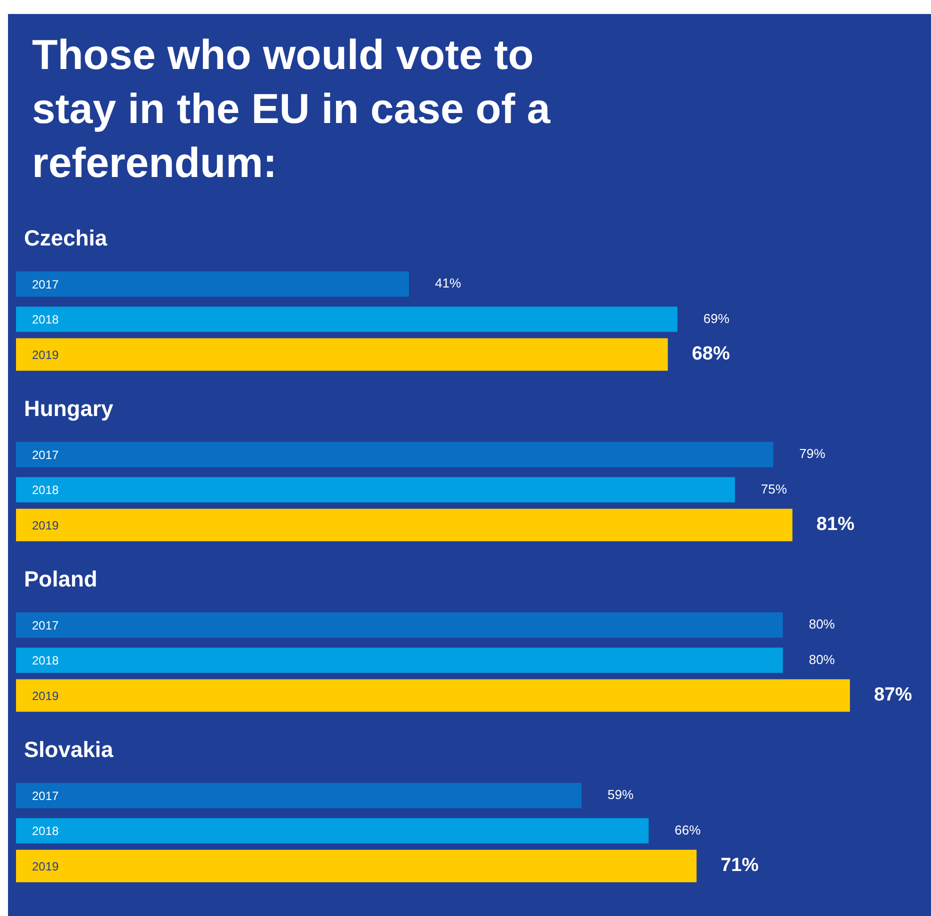 The height and width of the screenshot is (916, 931). What do you see at coordinates (69, 749) in the screenshot?
I see `y-tick-label: Slovakia` at bounding box center [69, 749].